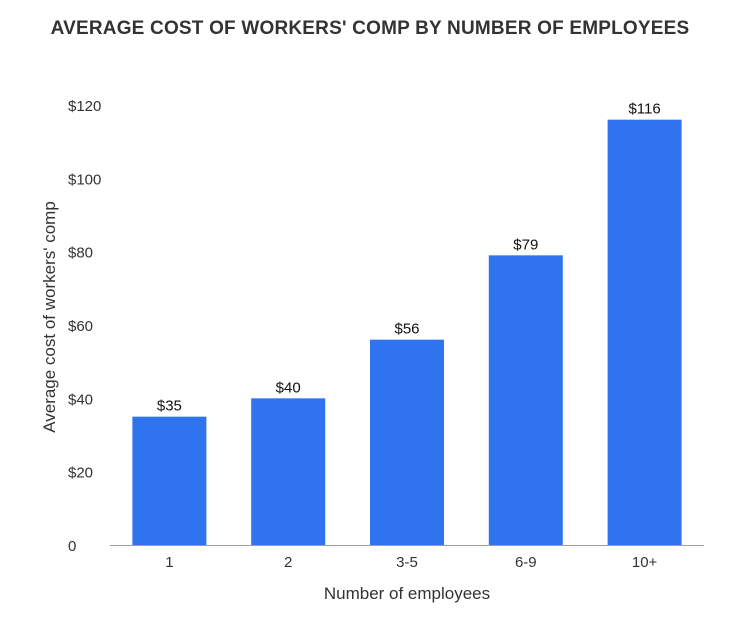  Describe the element at coordinates (525, 244) in the screenshot. I see `data-label: $79` at that location.